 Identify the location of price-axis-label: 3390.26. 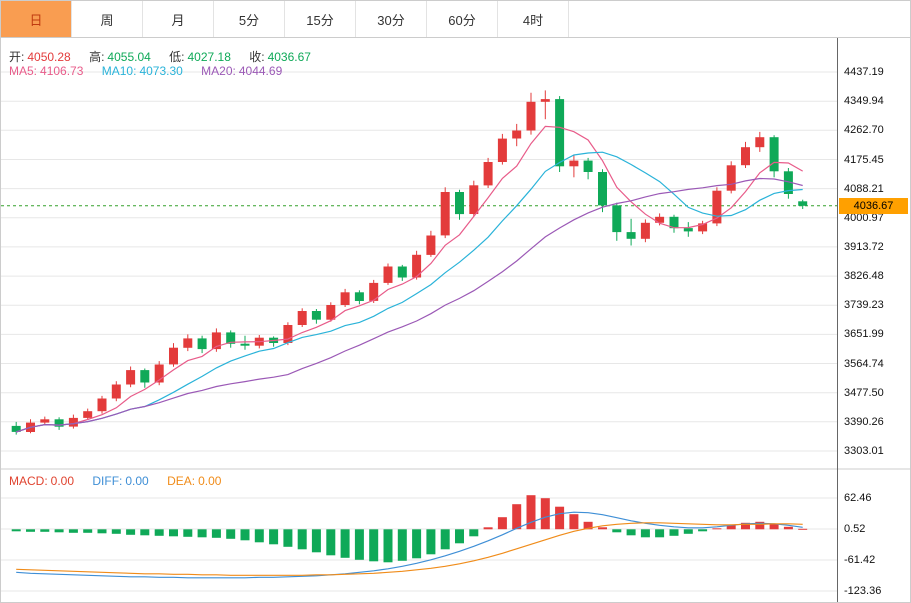
(864, 421).